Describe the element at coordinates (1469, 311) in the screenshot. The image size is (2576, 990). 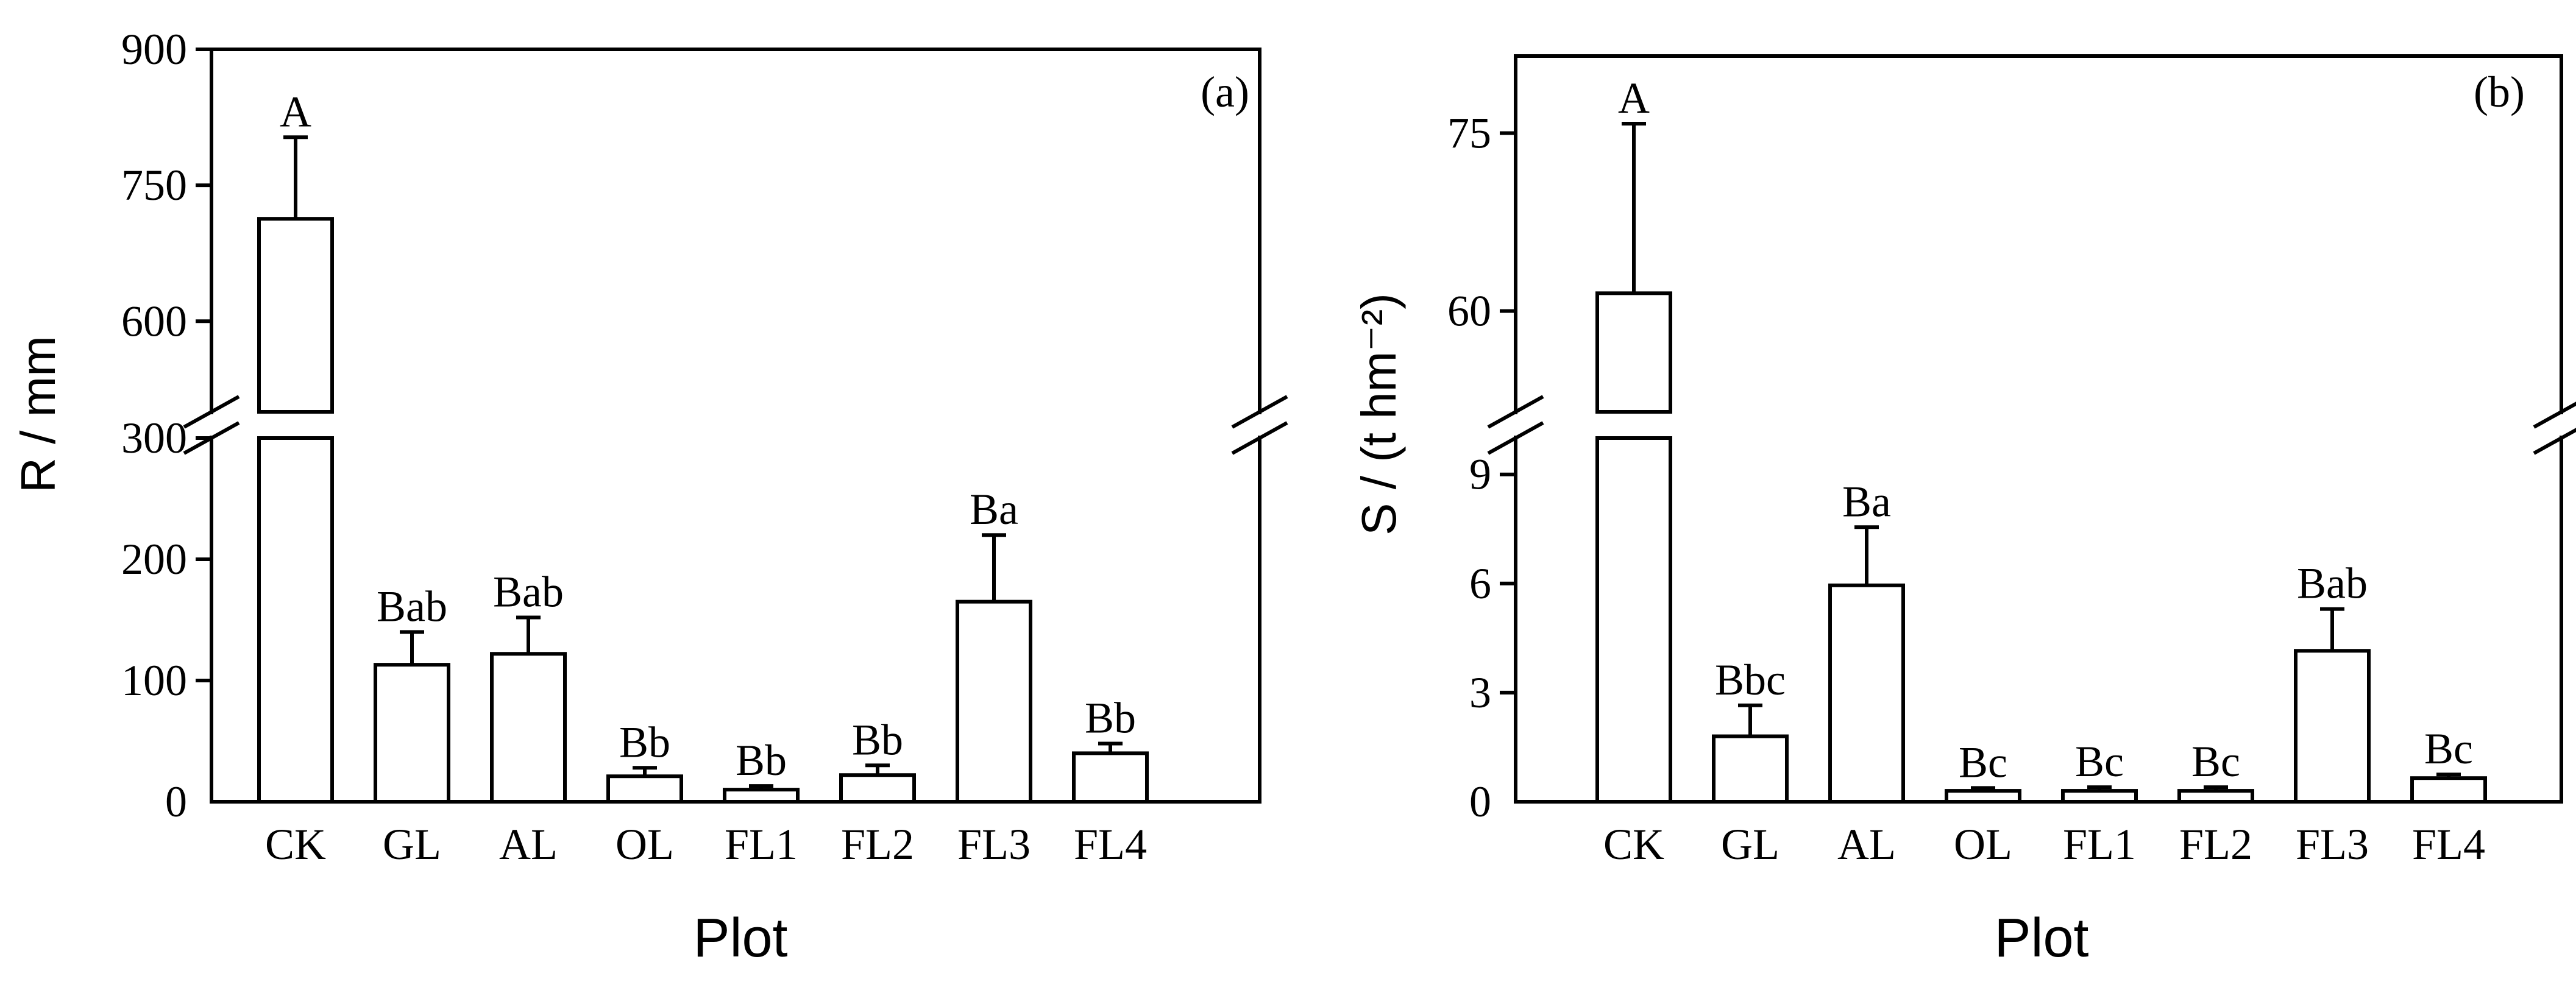
I see `y-tick-label: 60` at that location.